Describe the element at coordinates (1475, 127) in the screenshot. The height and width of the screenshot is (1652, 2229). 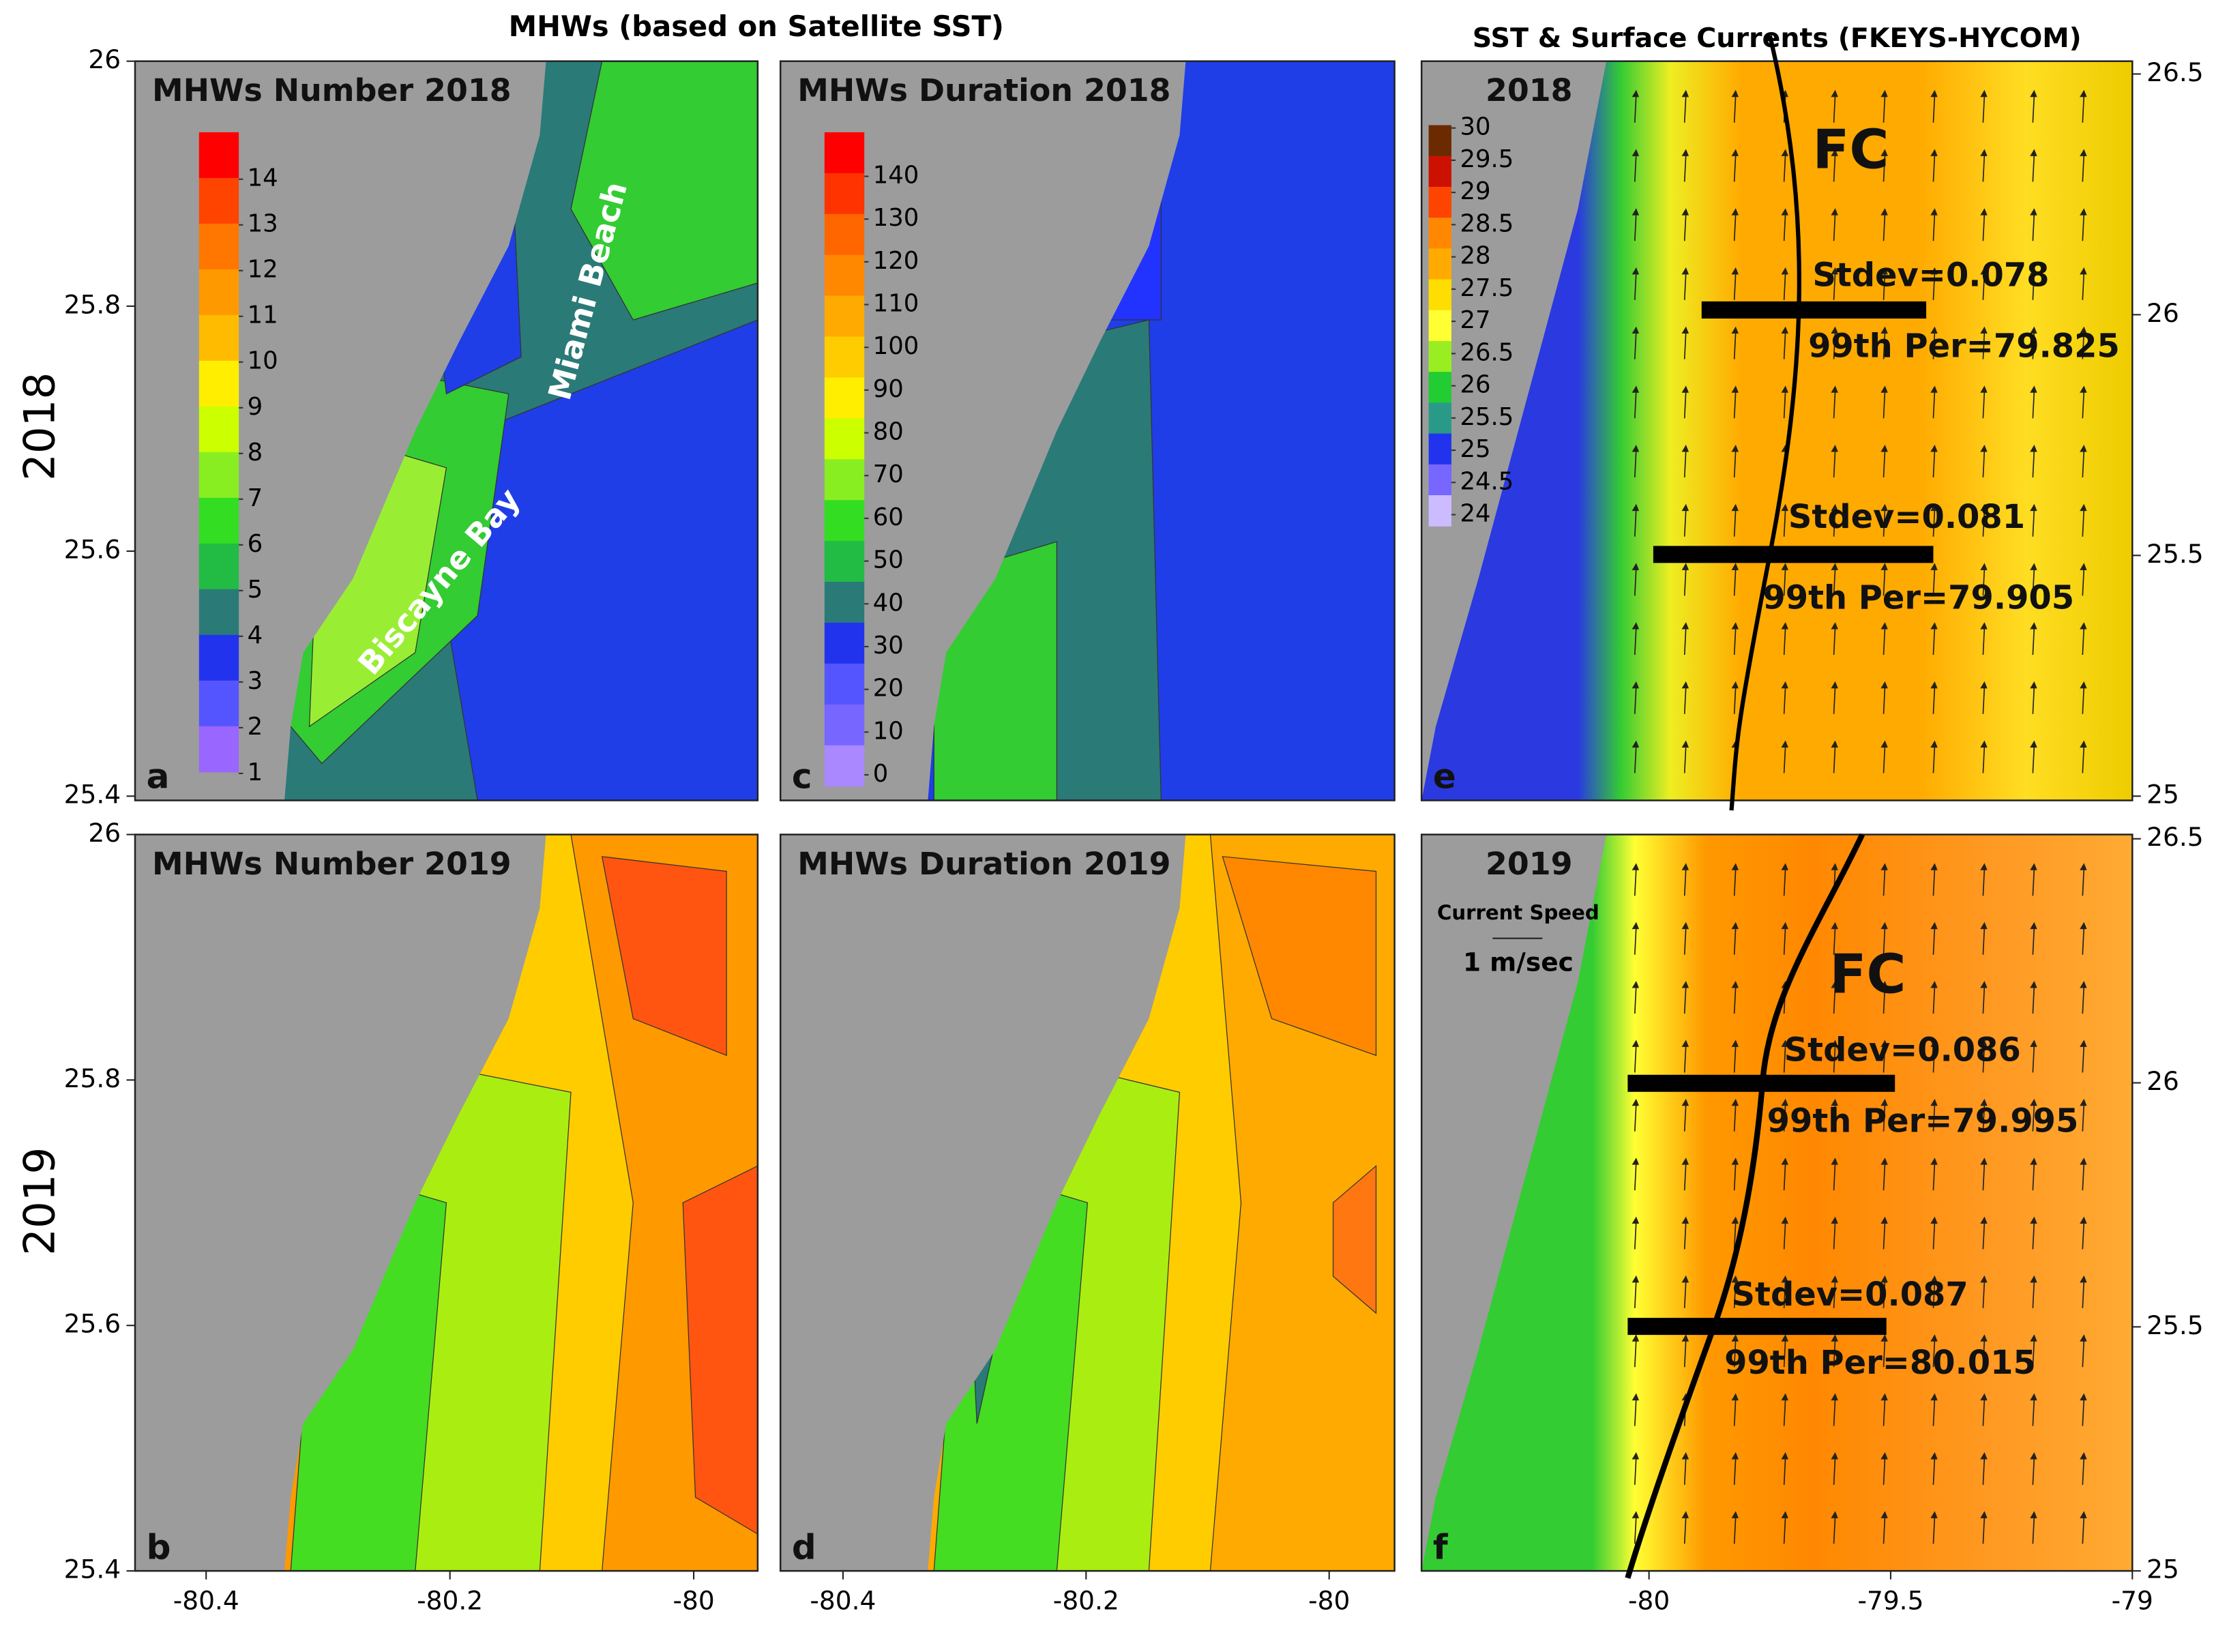
I see `colorbar-label: 30` at that location.